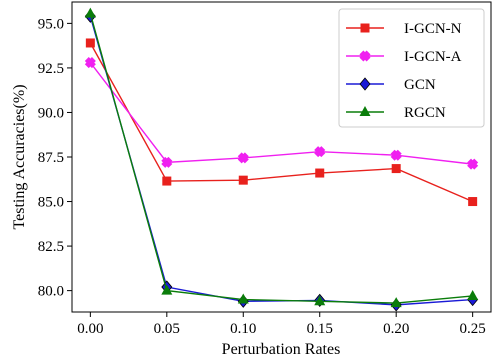 The width and height of the screenshot is (495, 360). Describe the element at coordinates (396, 329) in the screenshot. I see `x-tick-label: 0.20` at that location.